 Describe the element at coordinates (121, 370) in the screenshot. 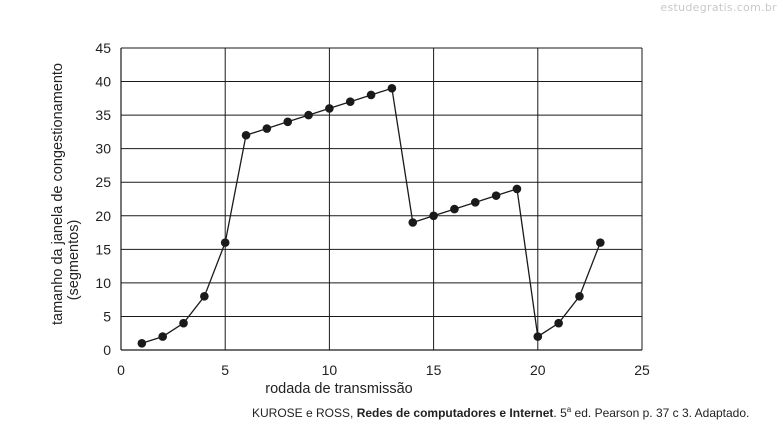

I see `x-tick-label: 0` at that location.